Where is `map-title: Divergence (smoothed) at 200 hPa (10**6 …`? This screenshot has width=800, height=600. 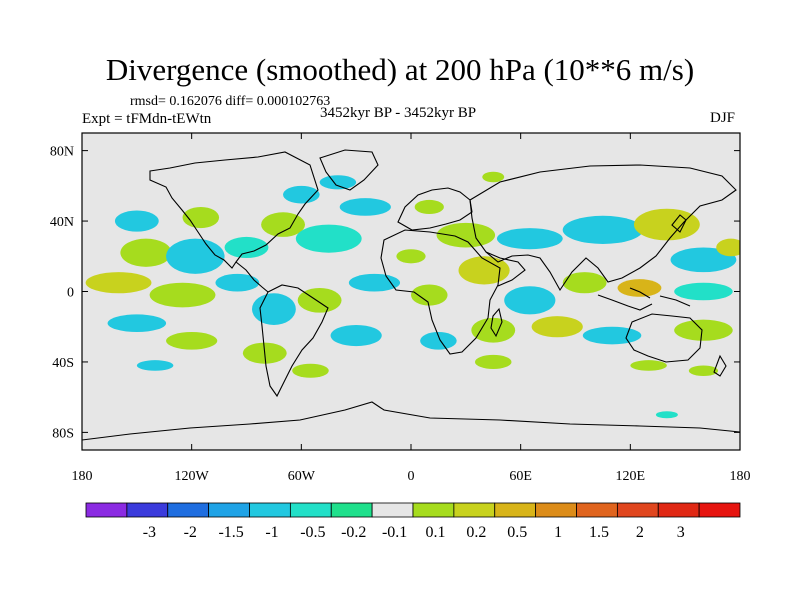
map-title: Divergence (smoothed) at 200 hPa (10**6 … is located at coordinates (400, 69).